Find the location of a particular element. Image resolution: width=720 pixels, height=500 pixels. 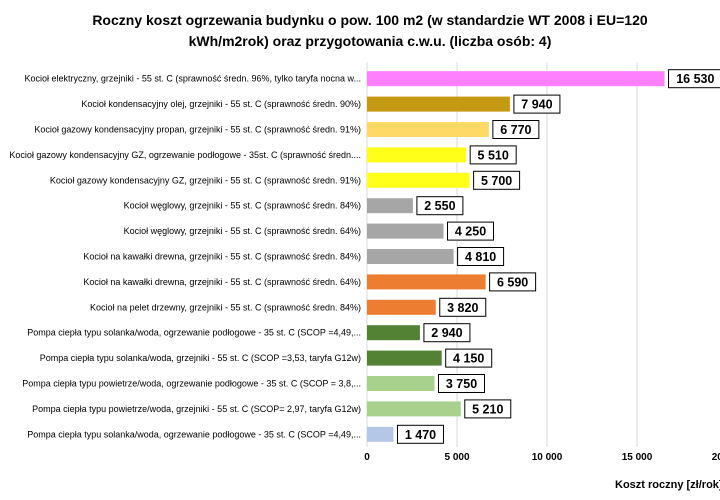

data-label: 3 820 is located at coordinates (462, 308).